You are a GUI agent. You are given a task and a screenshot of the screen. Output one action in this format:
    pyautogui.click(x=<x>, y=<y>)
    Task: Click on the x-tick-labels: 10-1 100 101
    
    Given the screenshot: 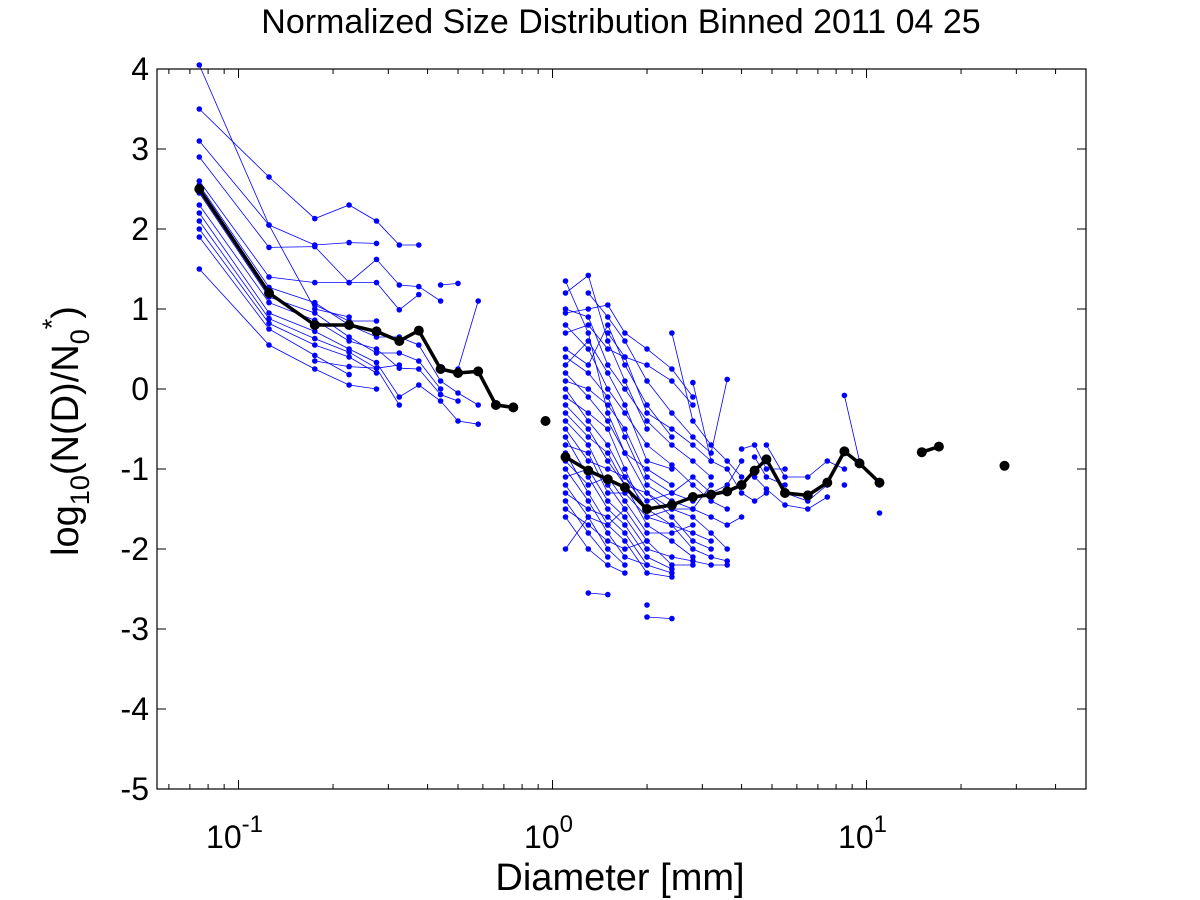 What is the action you would take?
    pyautogui.click(x=546, y=833)
    